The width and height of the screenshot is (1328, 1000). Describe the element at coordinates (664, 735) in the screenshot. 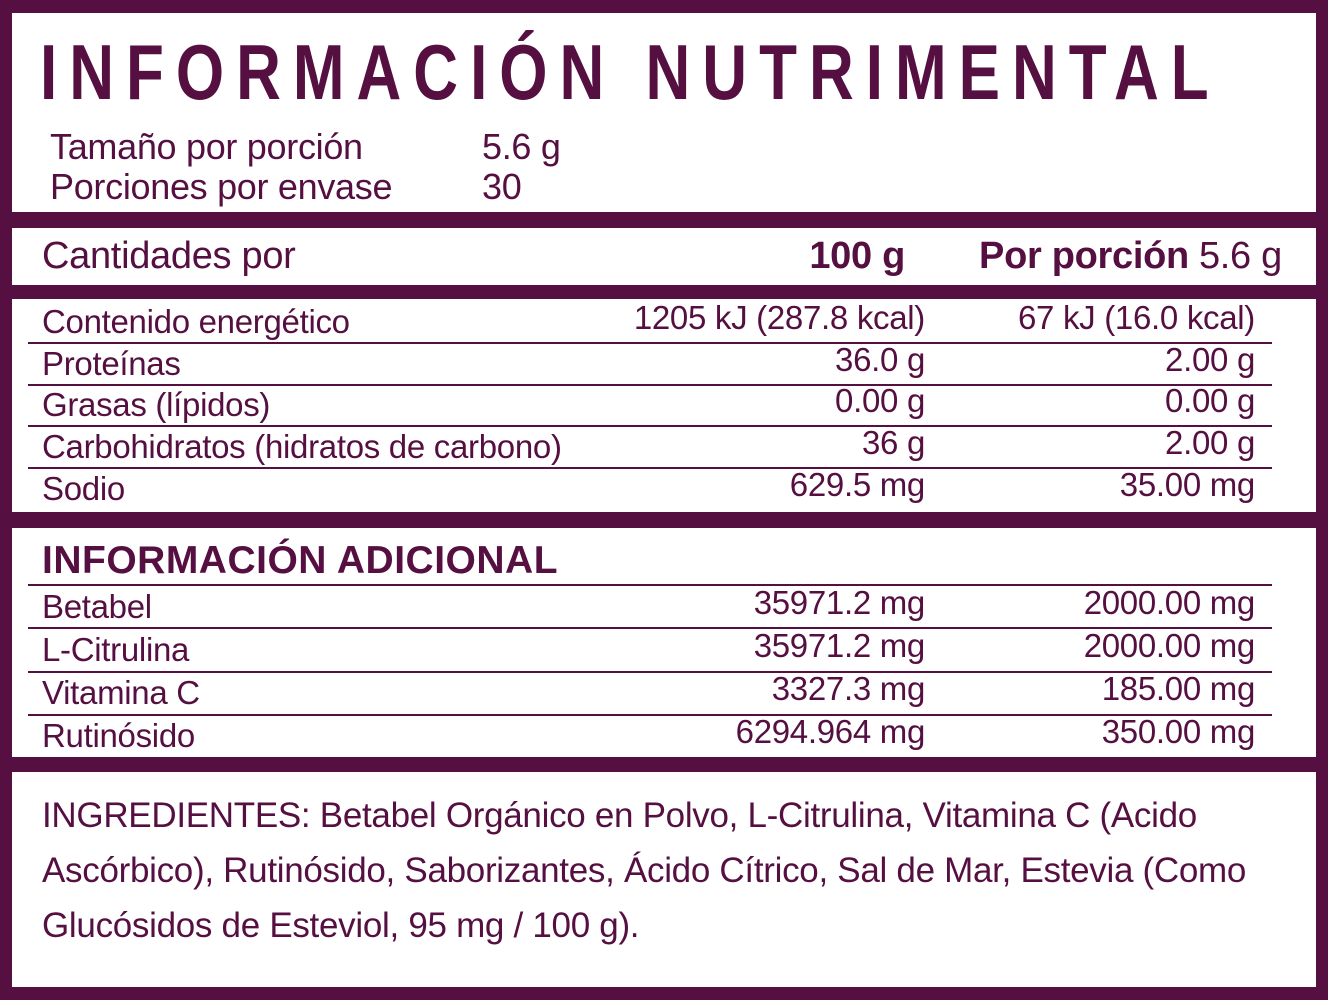

I see `table-row: Rutinósido 6294.964 mg 350.00 mg` at that location.